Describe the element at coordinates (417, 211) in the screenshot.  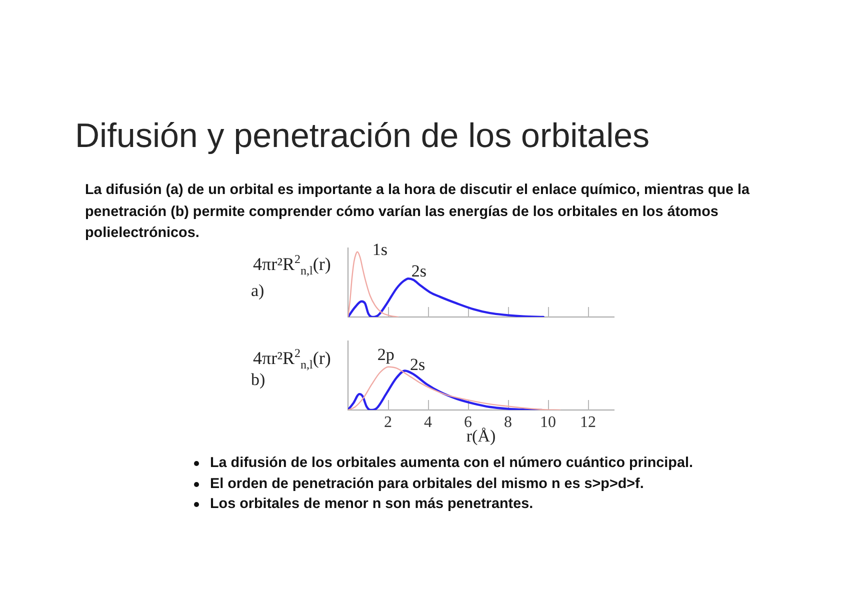
I see `chart-subtitle: La difusión (a) de un orbital es importante a la hora de discutir el enlace químico, mientras que la penetración (b) permite comprender cómo varían las energías de los orbitales en los átomos polielectrónicos.` at that location.